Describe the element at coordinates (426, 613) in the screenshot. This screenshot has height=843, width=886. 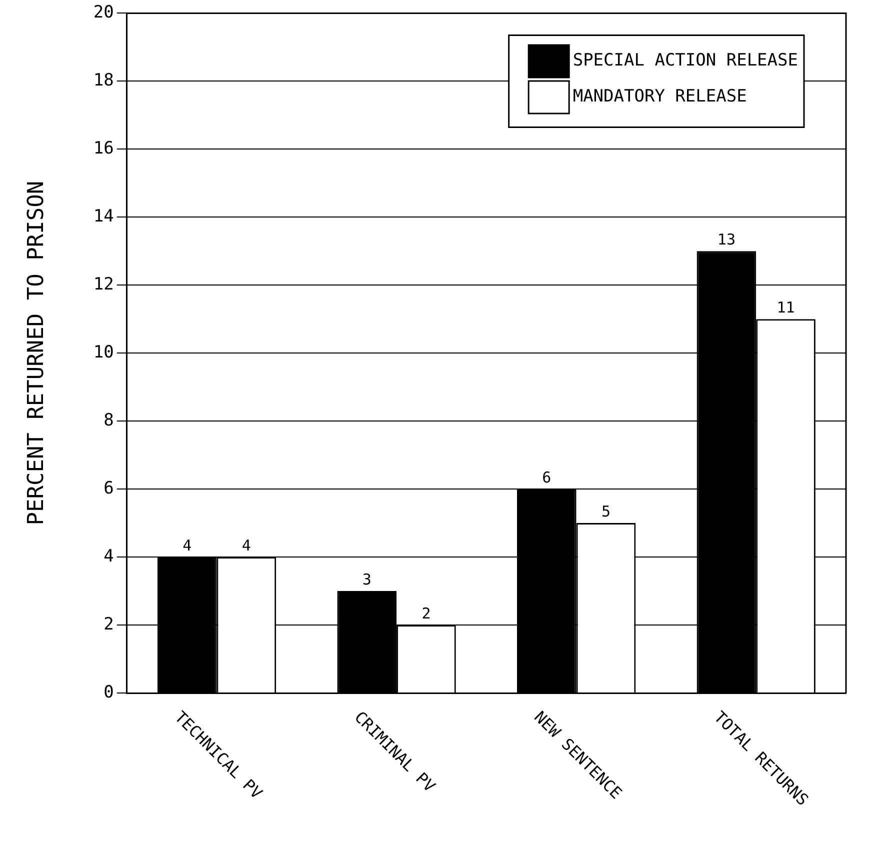
I see `data-label: 2` at that location.